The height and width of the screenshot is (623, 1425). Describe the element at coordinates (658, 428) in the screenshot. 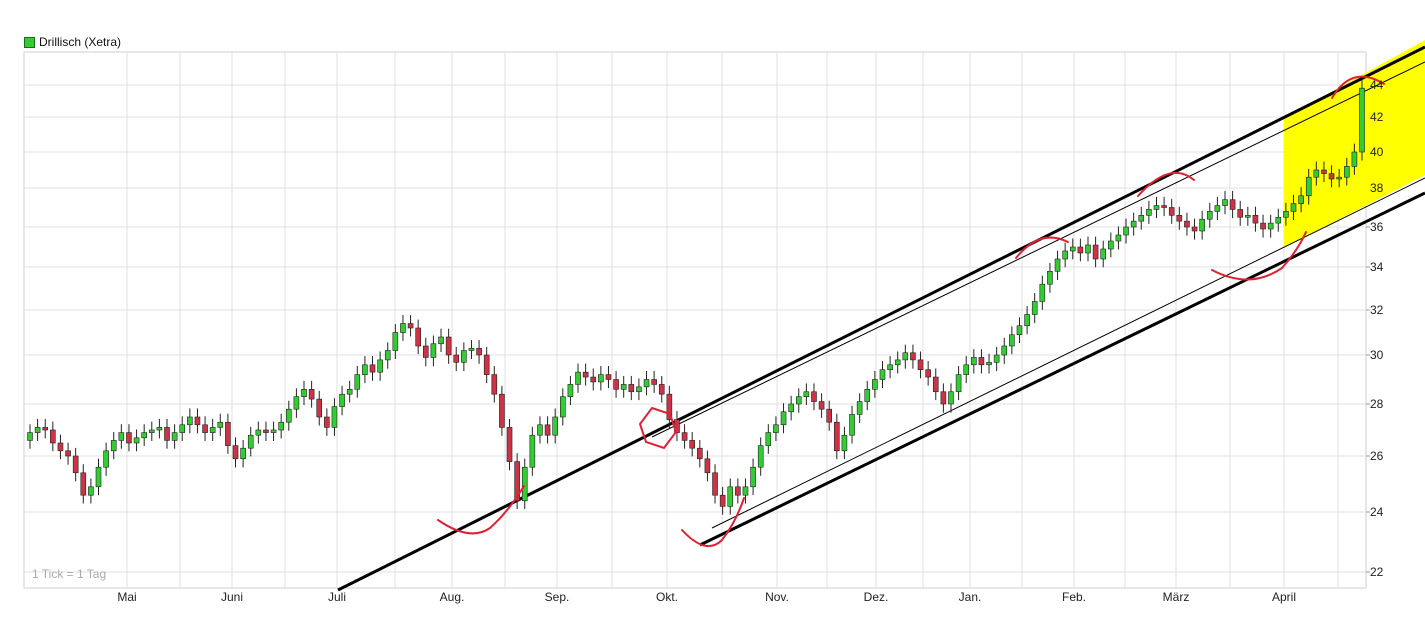

I see `hexagon-mark` at that location.